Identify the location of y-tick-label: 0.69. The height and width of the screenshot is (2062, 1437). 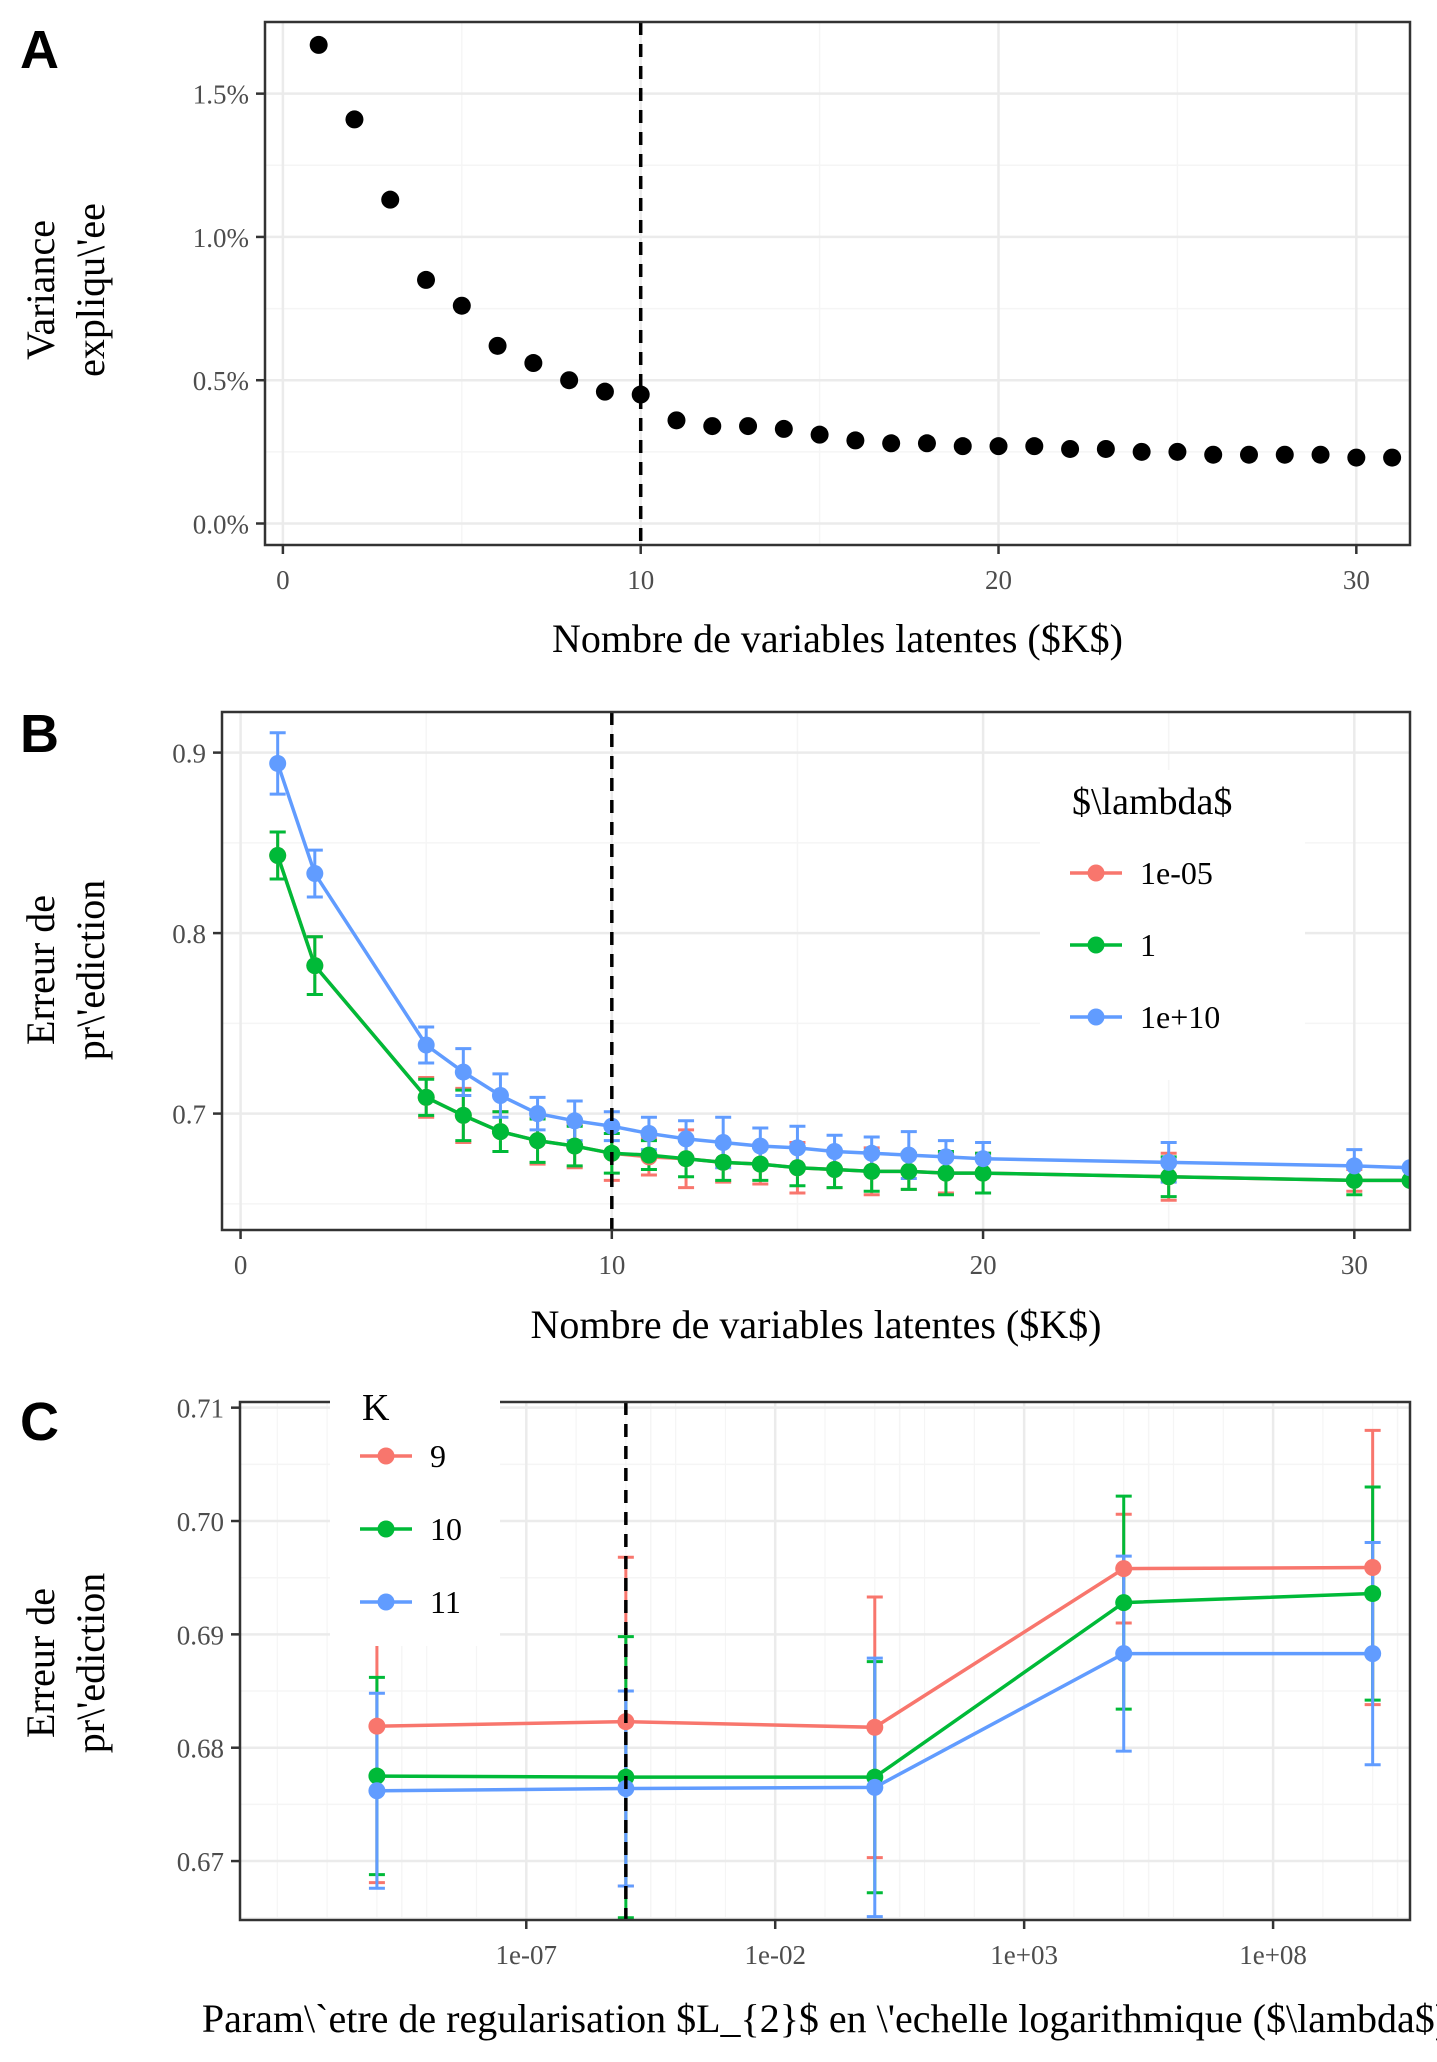
(200, 1635).